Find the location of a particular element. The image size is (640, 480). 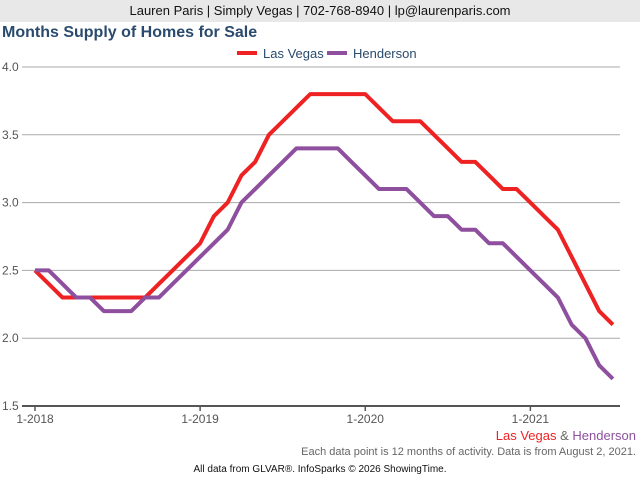

x-tick-label: 1-2021 is located at coordinates (531, 419).